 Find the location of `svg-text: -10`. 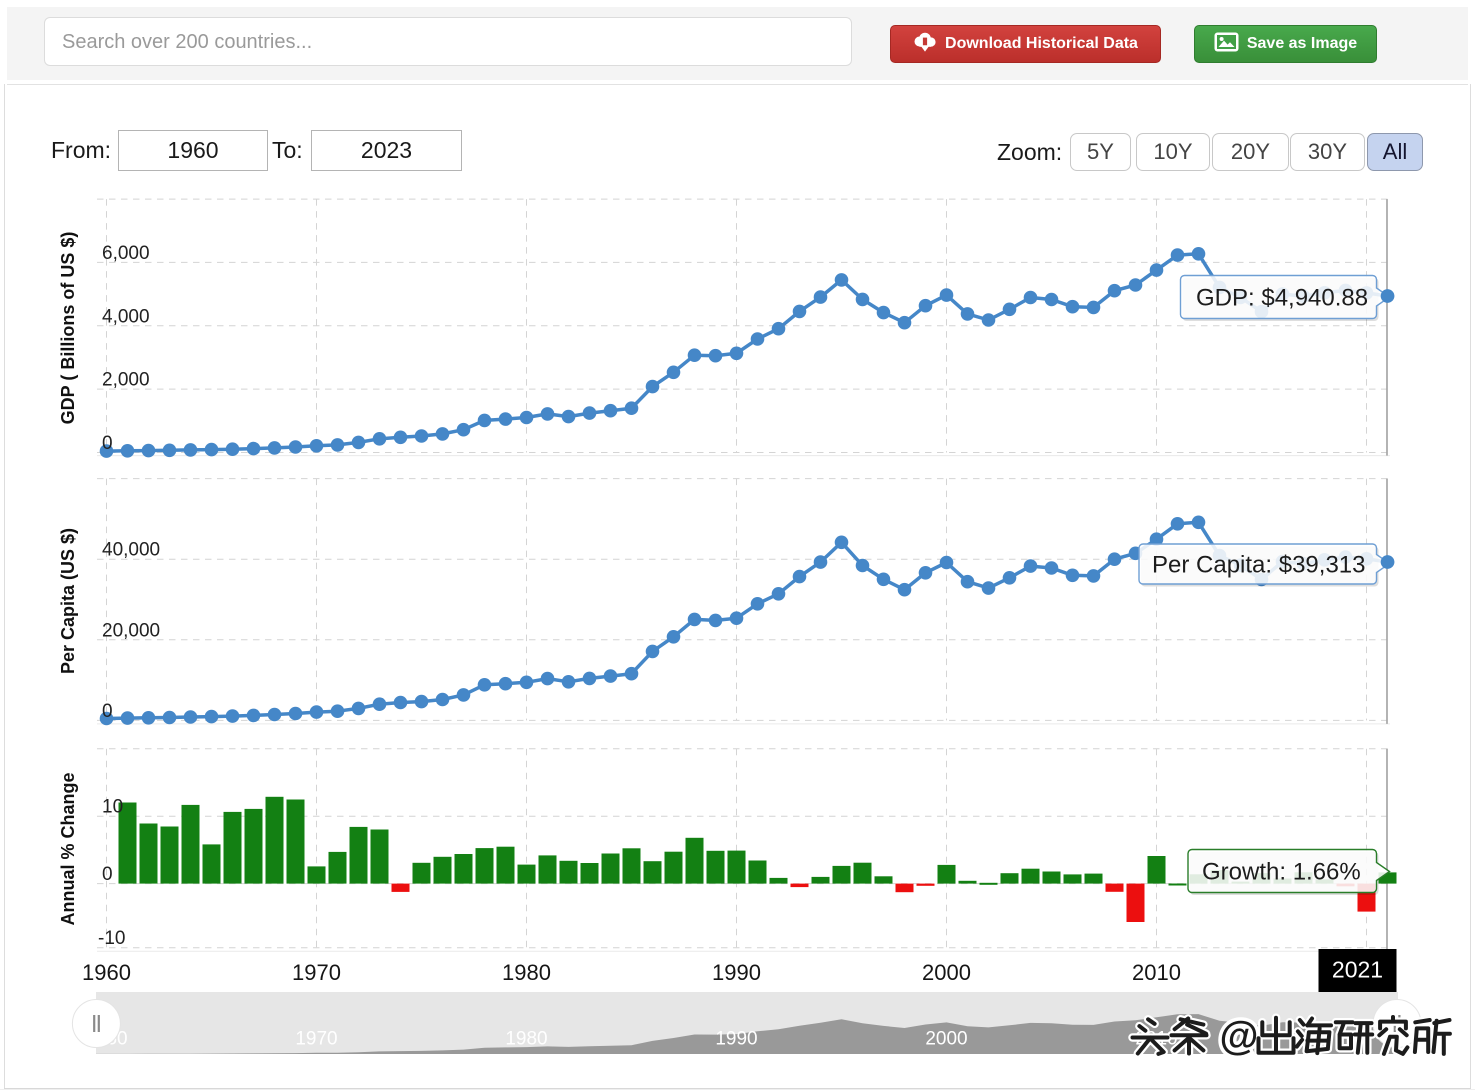

svg-text: -10 is located at coordinates (111, 938).